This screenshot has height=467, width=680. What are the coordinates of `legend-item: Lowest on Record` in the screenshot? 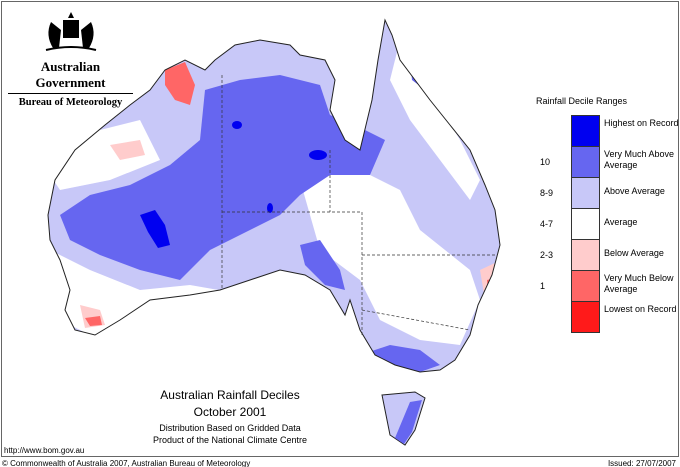 It's located at (610, 317).